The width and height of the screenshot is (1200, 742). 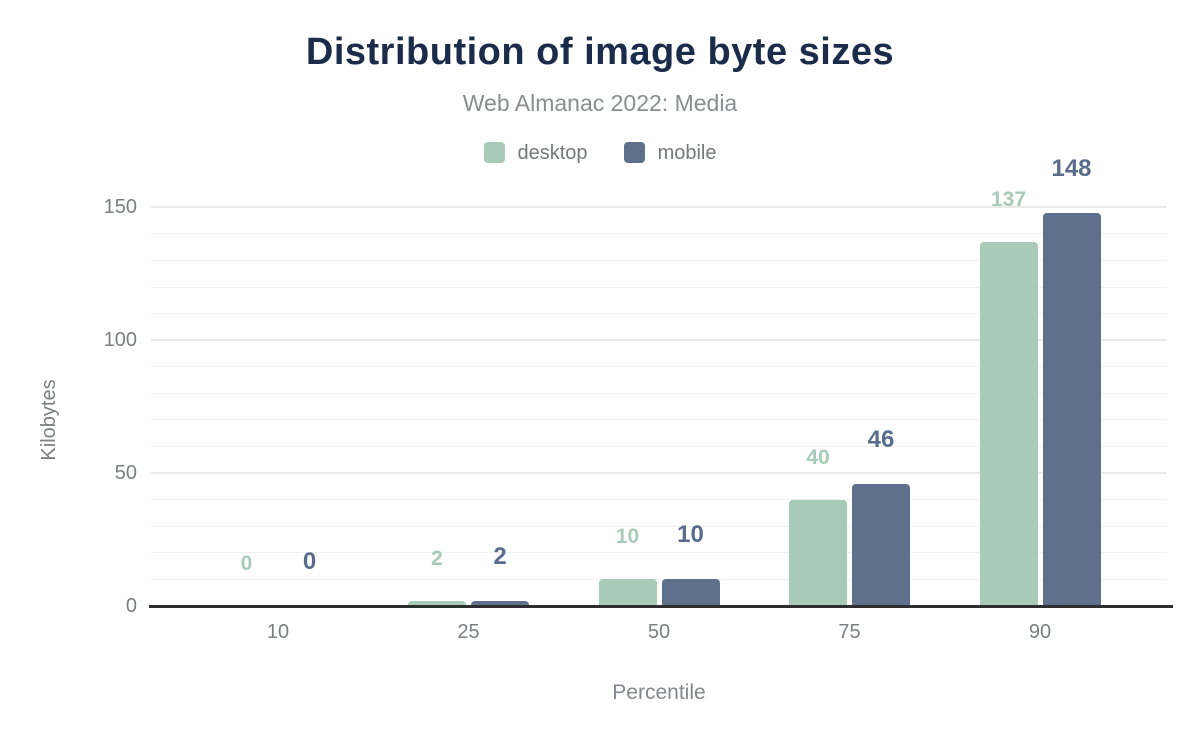 I want to click on x-axis-line, so click(x=661, y=606).